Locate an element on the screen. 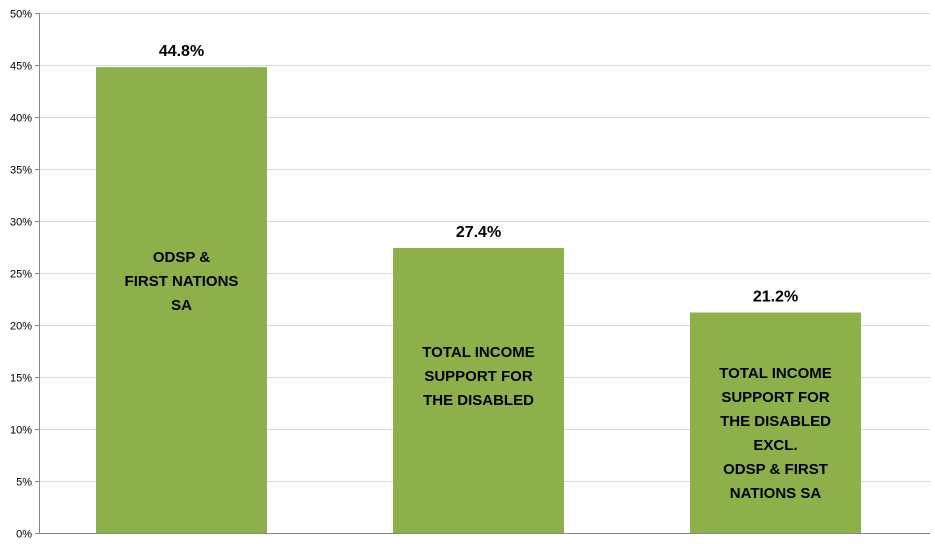  y-tick-label: 10% is located at coordinates (21, 431).